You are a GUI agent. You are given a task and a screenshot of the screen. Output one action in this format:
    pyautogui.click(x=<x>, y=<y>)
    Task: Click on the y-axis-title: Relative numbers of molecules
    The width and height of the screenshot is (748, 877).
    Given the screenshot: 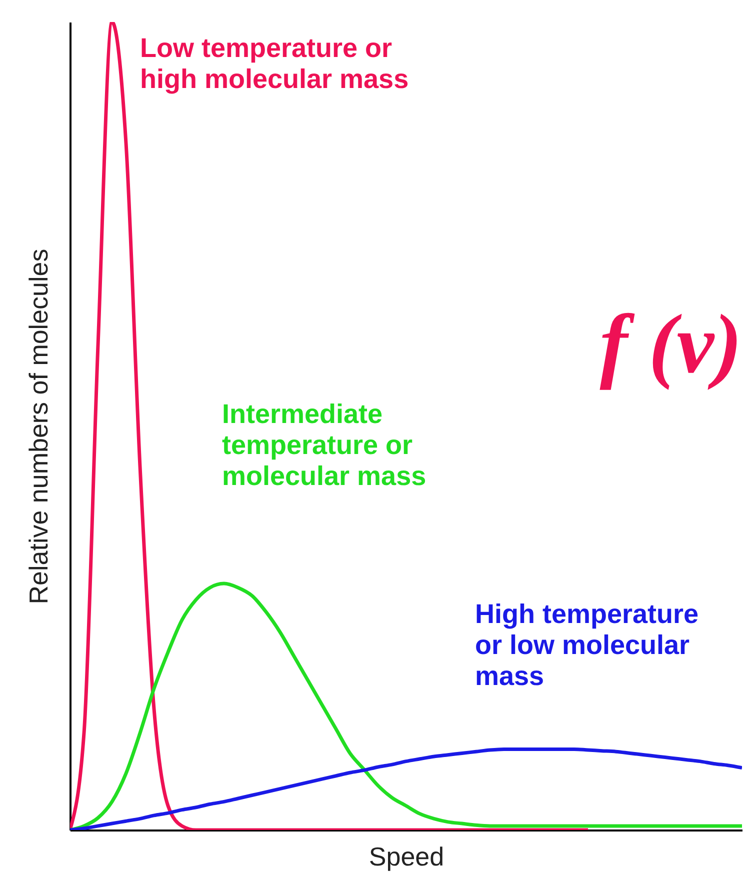 What is the action you would take?
    pyautogui.click(x=39, y=426)
    